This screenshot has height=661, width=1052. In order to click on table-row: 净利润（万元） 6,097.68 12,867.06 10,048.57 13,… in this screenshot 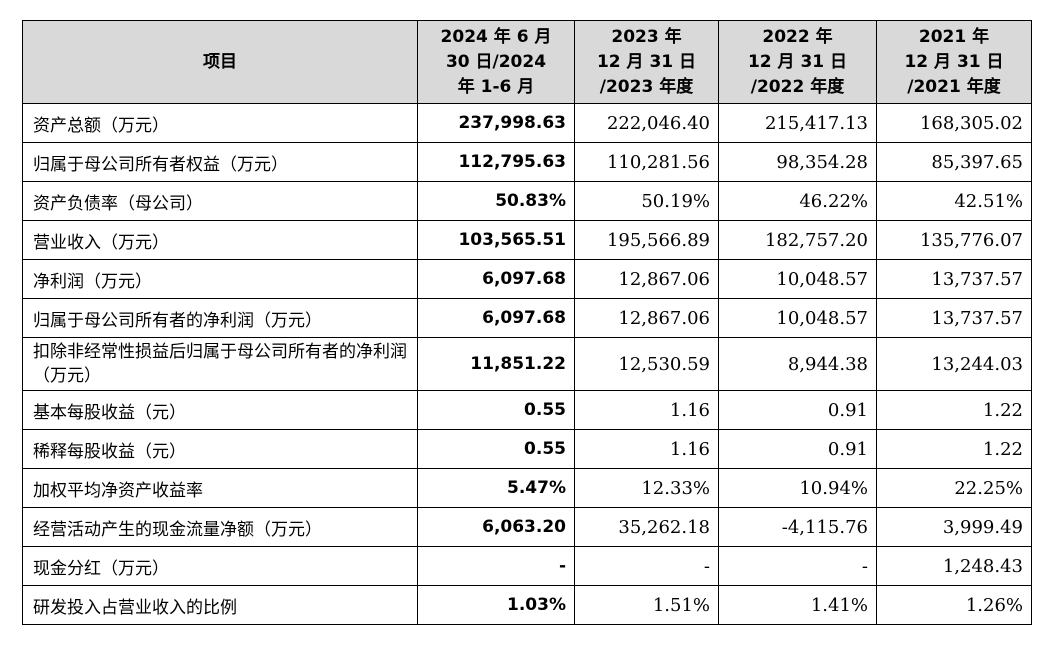, I will do `click(527, 279)`.